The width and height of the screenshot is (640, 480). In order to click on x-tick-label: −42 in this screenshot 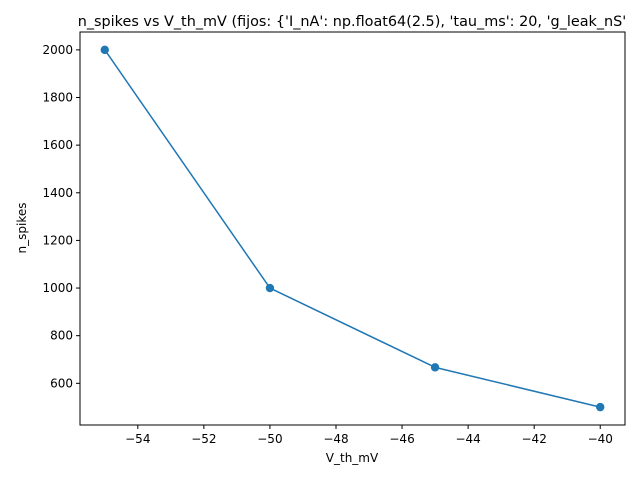, I will do `click(534, 439)`.